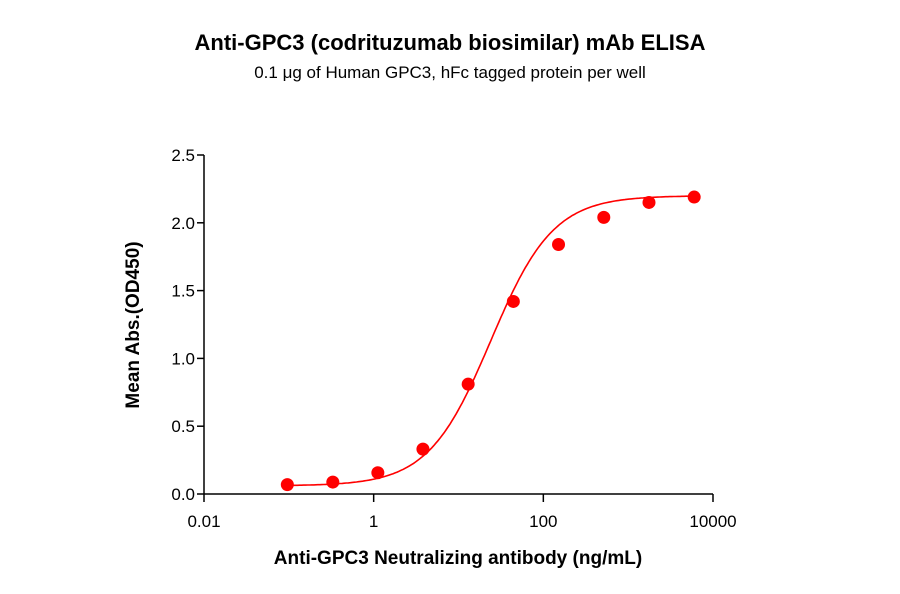 Image resolution: width=900 pixels, height=594 pixels. I want to click on y-tick-label: 0.0, so click(183, 494).